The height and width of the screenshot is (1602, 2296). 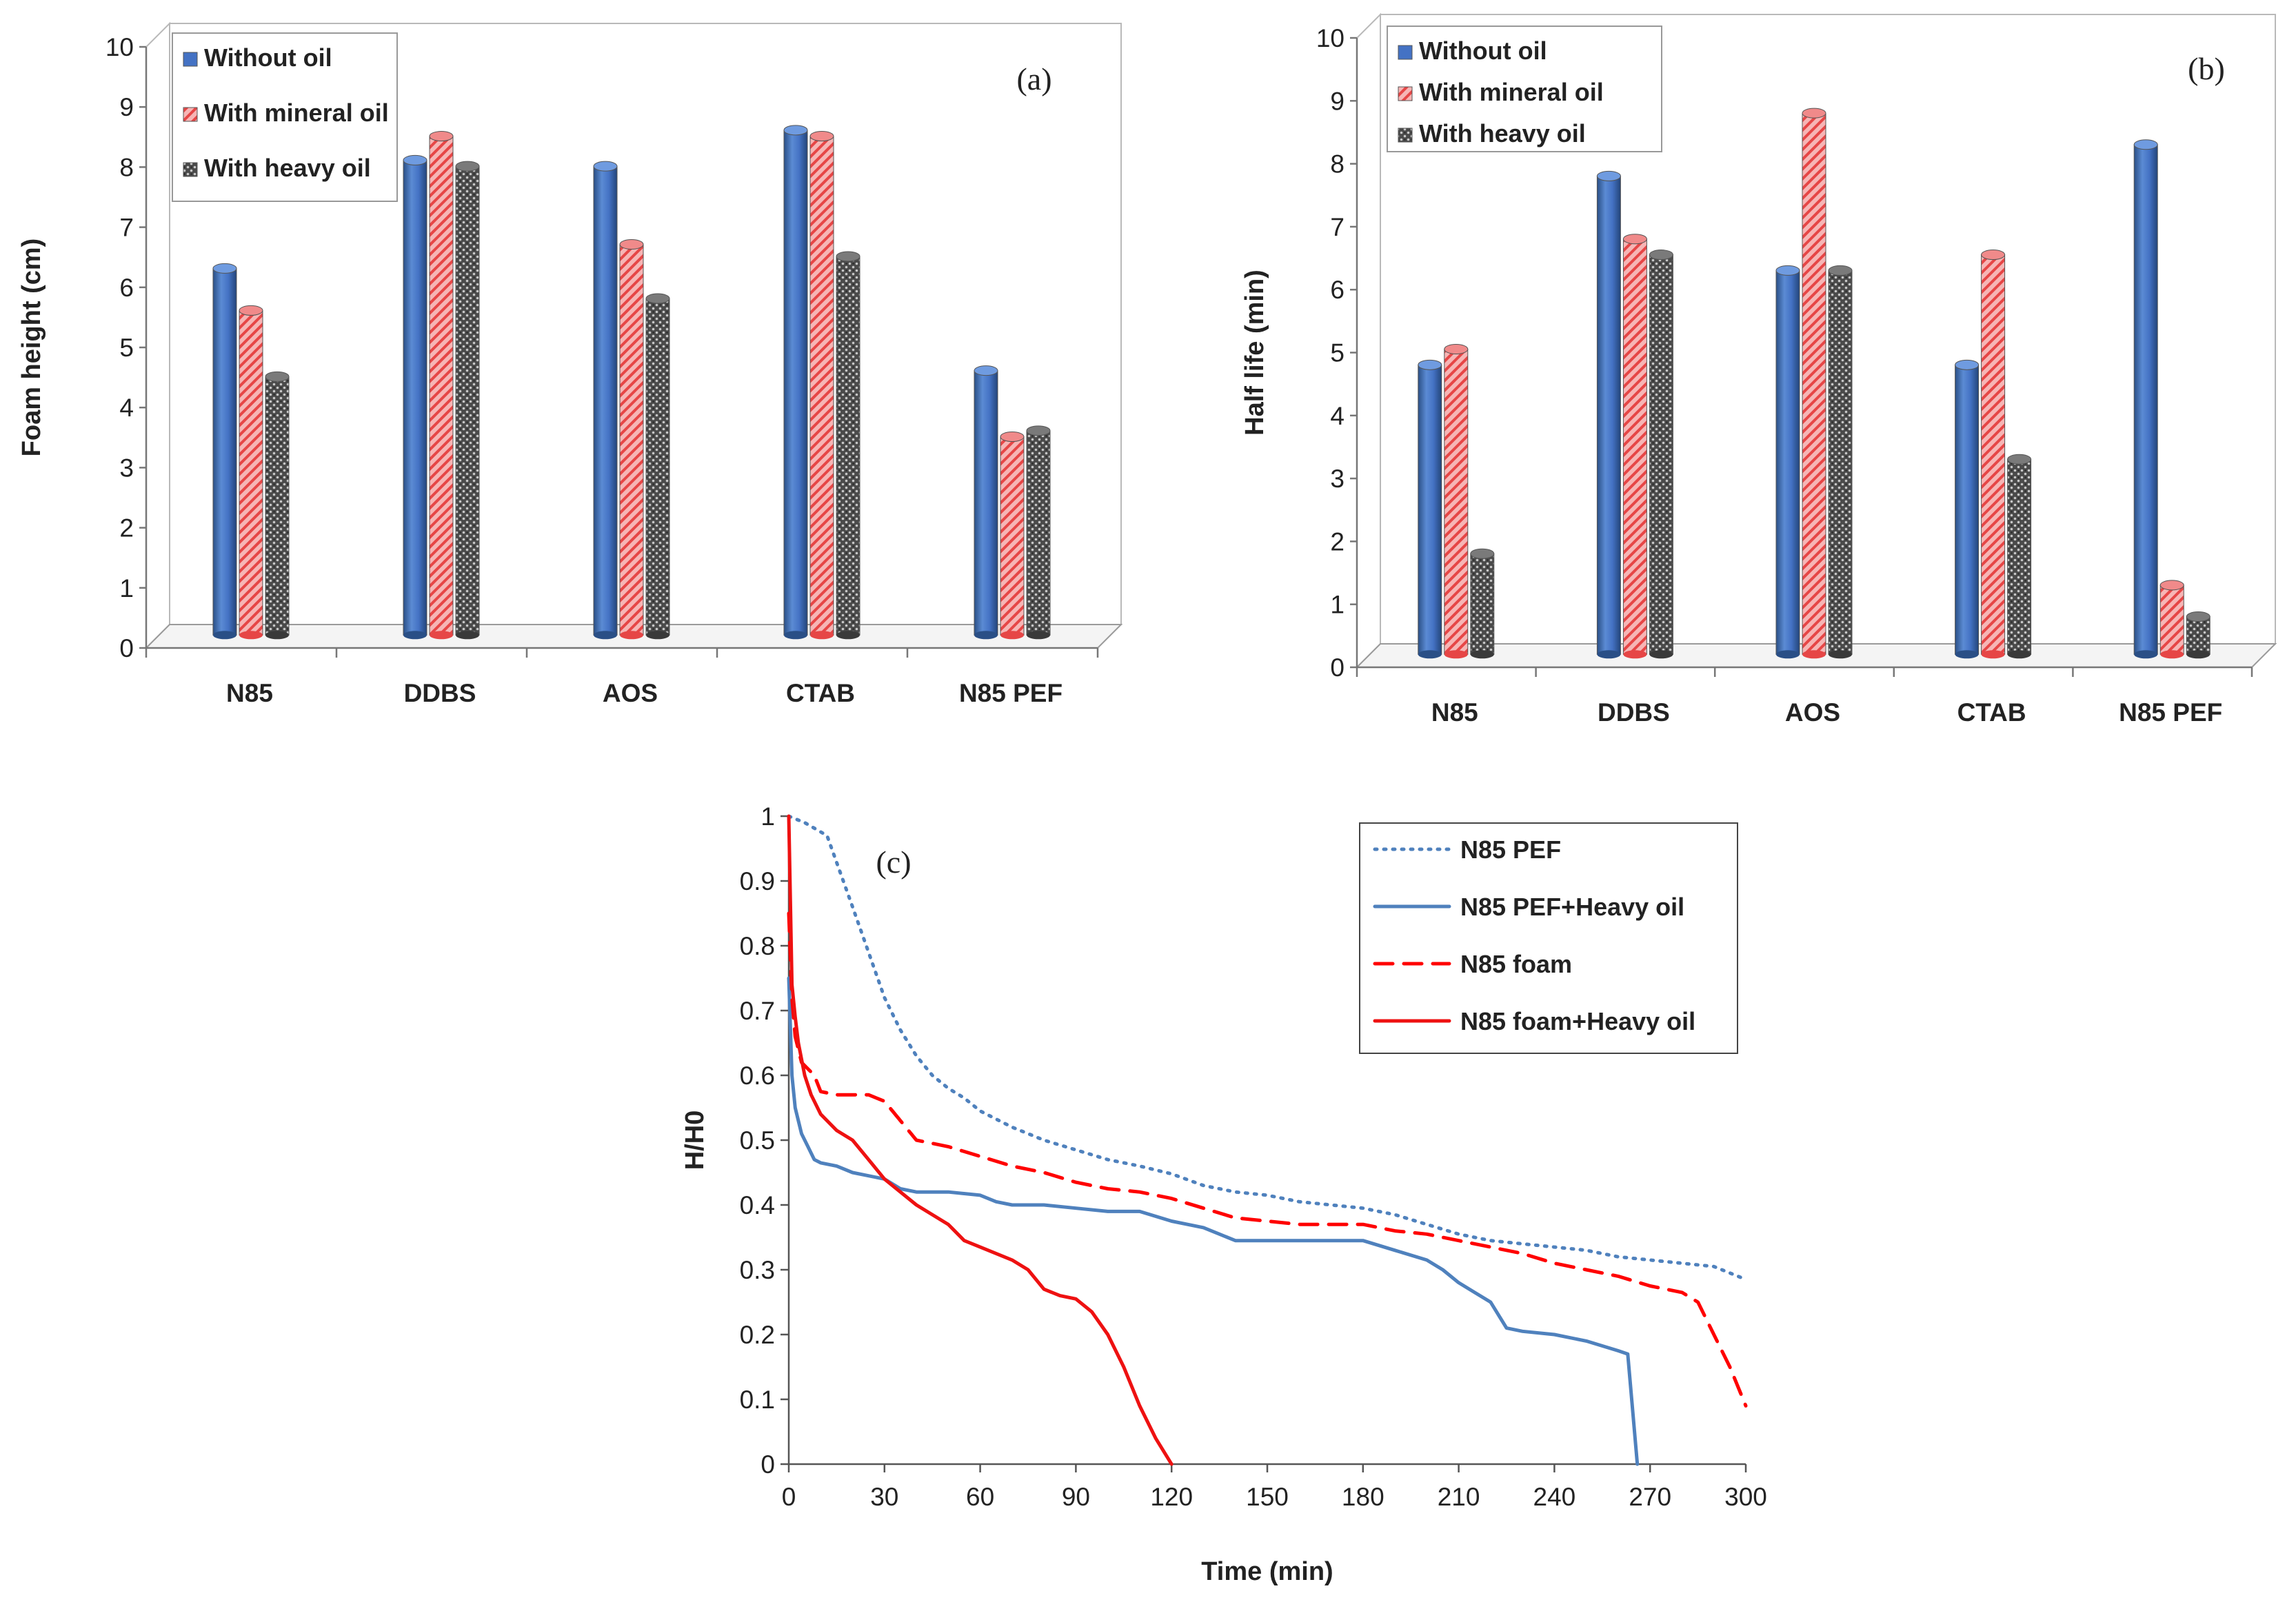 I want to click on legend-entry: N85 PEF+Heavy oil, so click(x=1572, y=907).